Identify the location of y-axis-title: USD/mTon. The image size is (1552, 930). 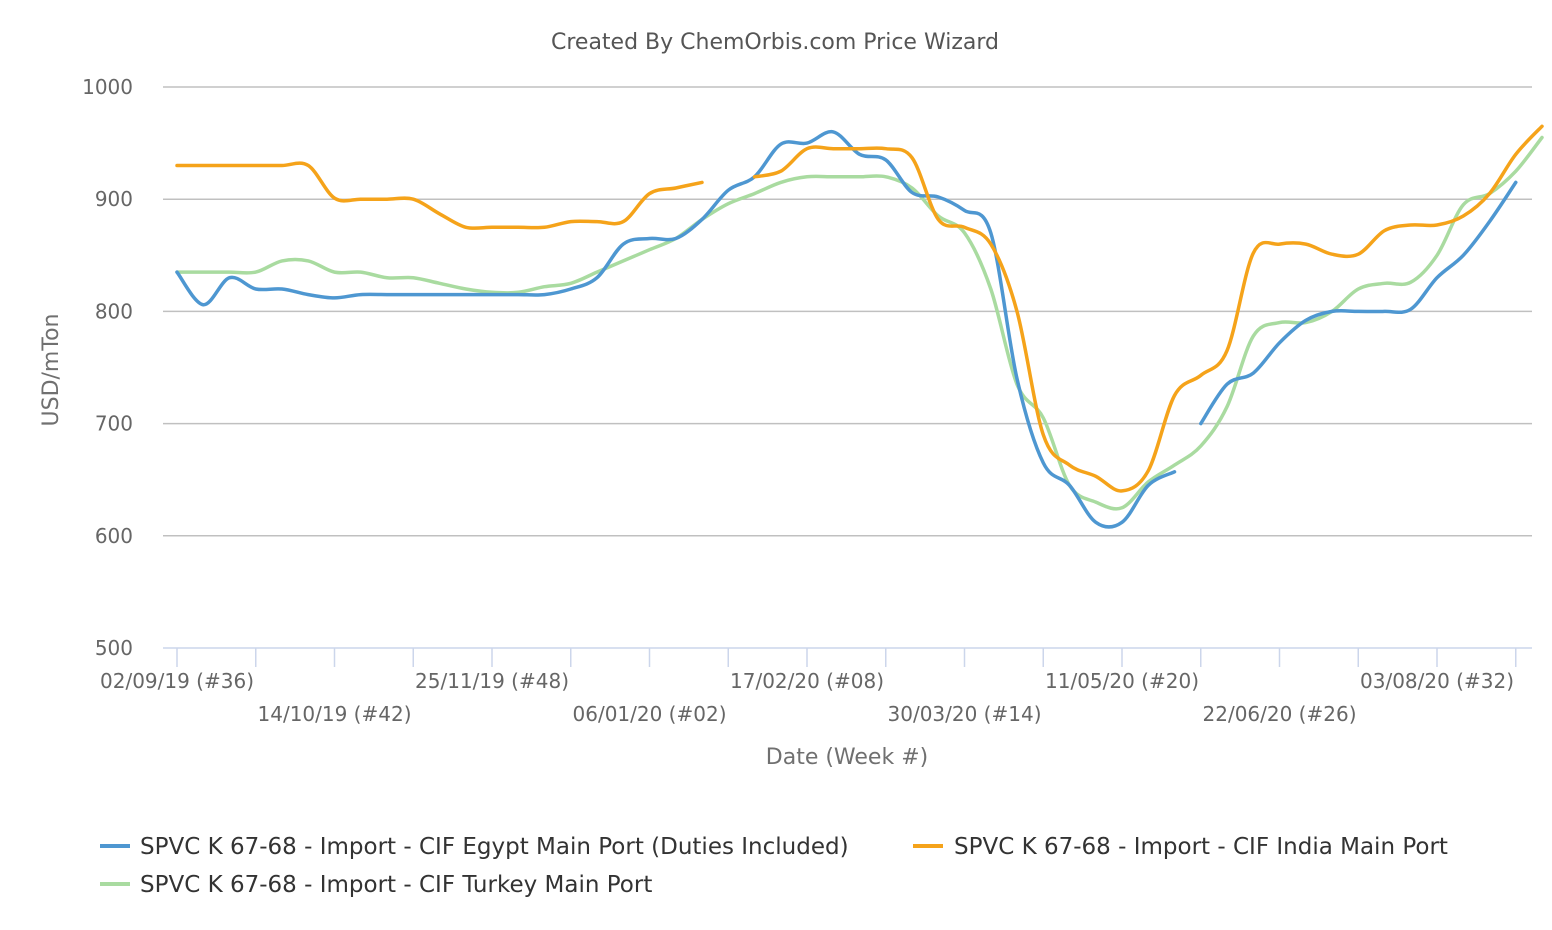
(51, 370).